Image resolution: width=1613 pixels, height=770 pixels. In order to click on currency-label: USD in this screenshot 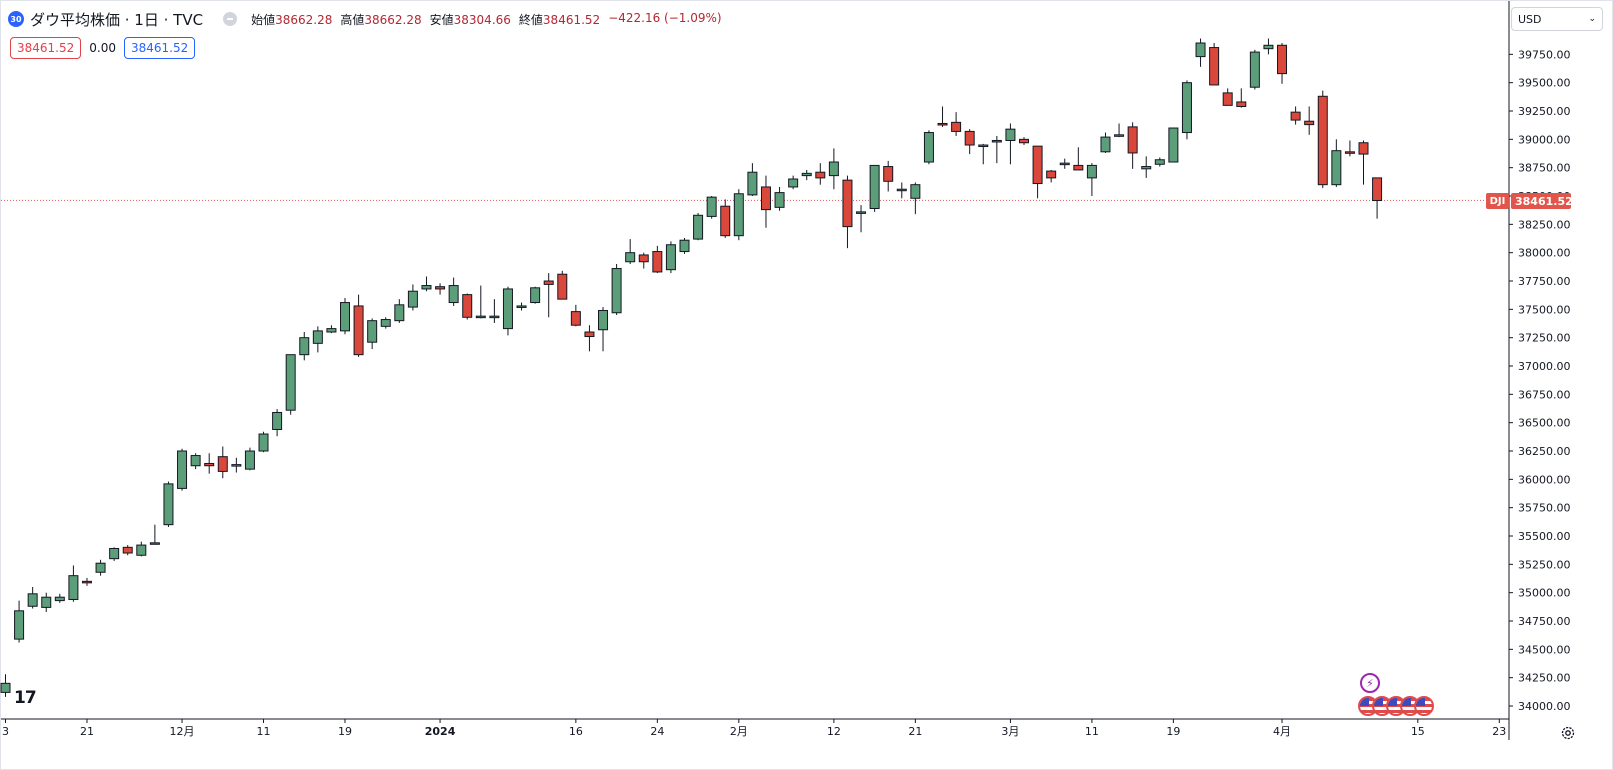, I will do `click(1530, 19)`.